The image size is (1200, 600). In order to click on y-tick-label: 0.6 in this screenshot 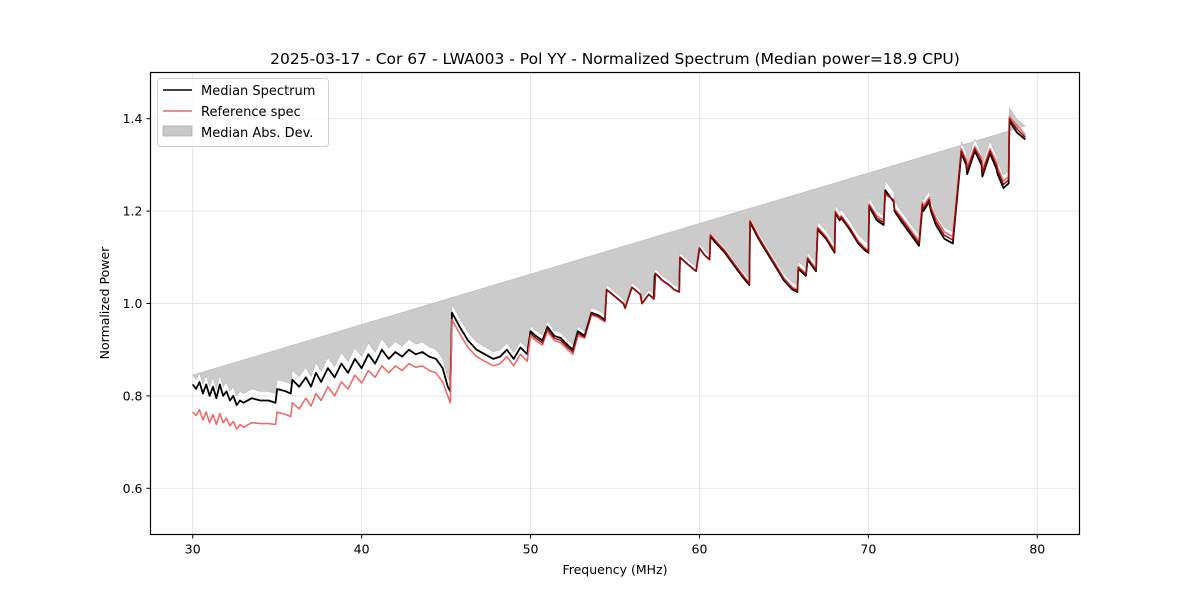, I will do `click(133, 488)`.